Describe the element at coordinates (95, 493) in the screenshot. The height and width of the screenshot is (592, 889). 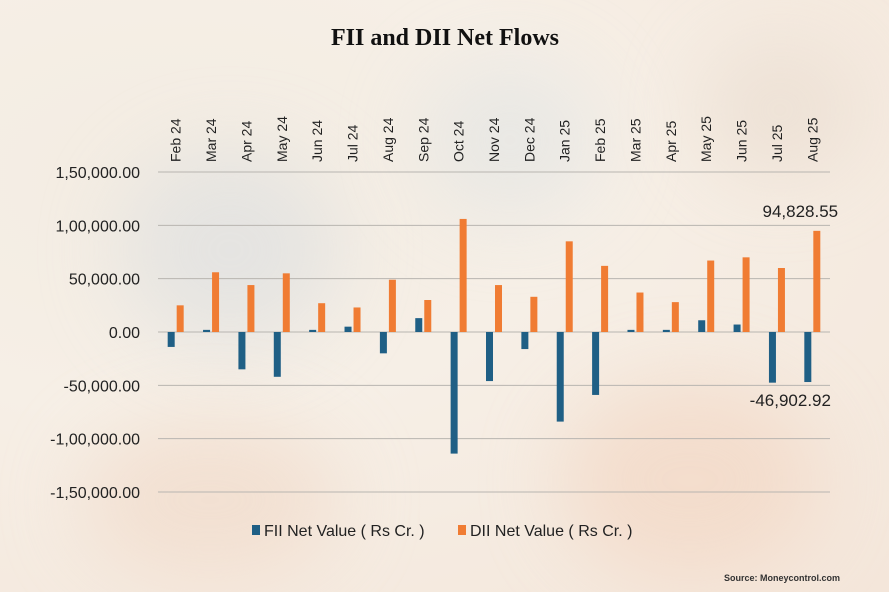
I see `y-tick-label: -1,50,000.00` at that location.